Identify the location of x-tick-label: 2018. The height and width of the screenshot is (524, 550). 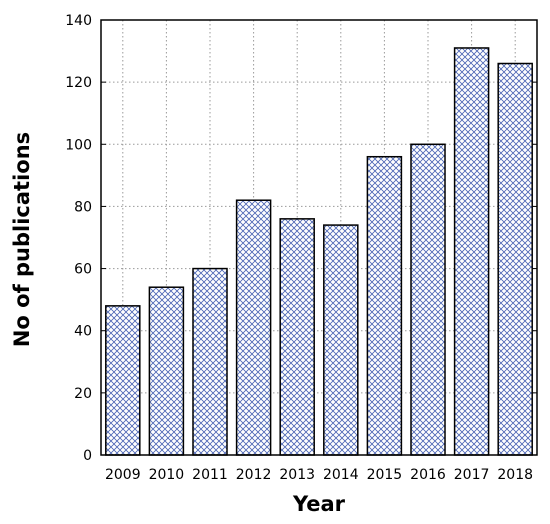
(515, 475).